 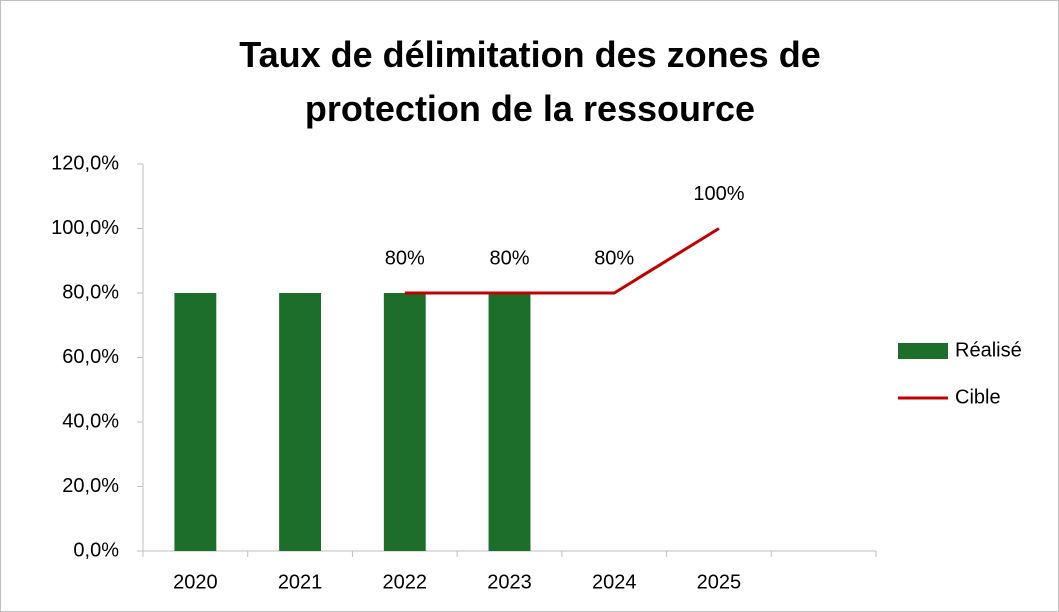 I want to click on y-tick-label: 60,0%, so click(x=90, y=357).